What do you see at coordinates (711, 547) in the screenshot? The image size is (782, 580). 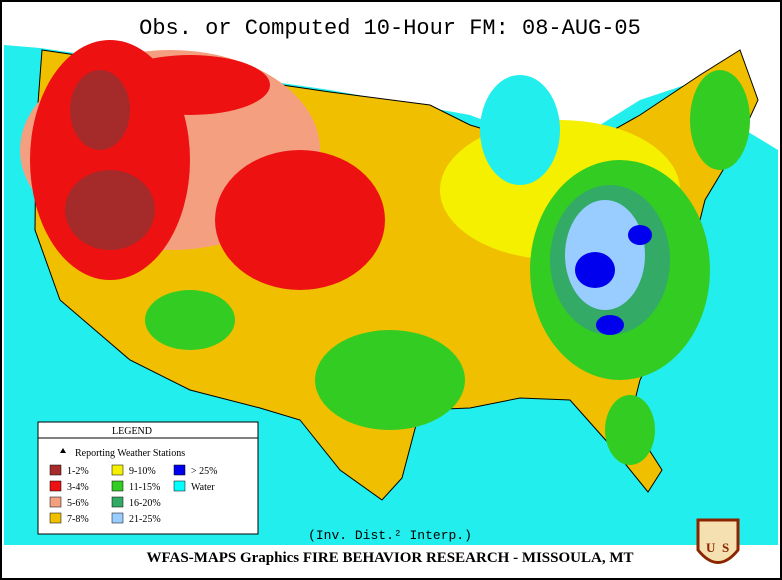 I see `logo-letter: U` at bounding box center [711, 547].